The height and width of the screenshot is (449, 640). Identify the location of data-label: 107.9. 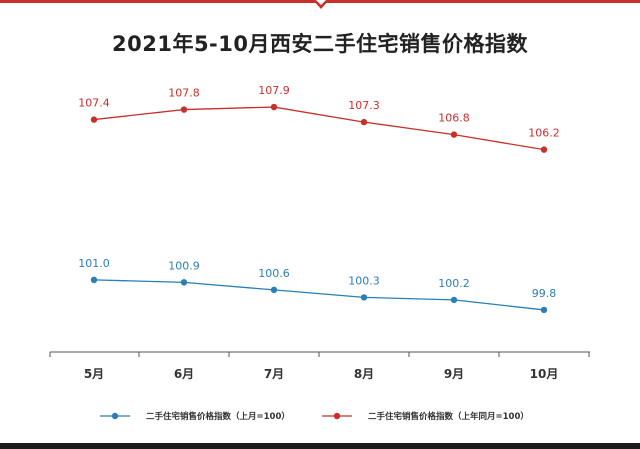
(274, 90).